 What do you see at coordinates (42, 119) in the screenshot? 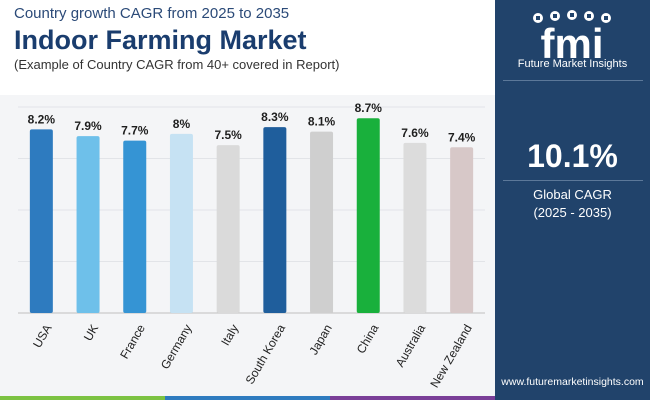
I see `data-label: 8.2%` at bounding box center [42, 119].